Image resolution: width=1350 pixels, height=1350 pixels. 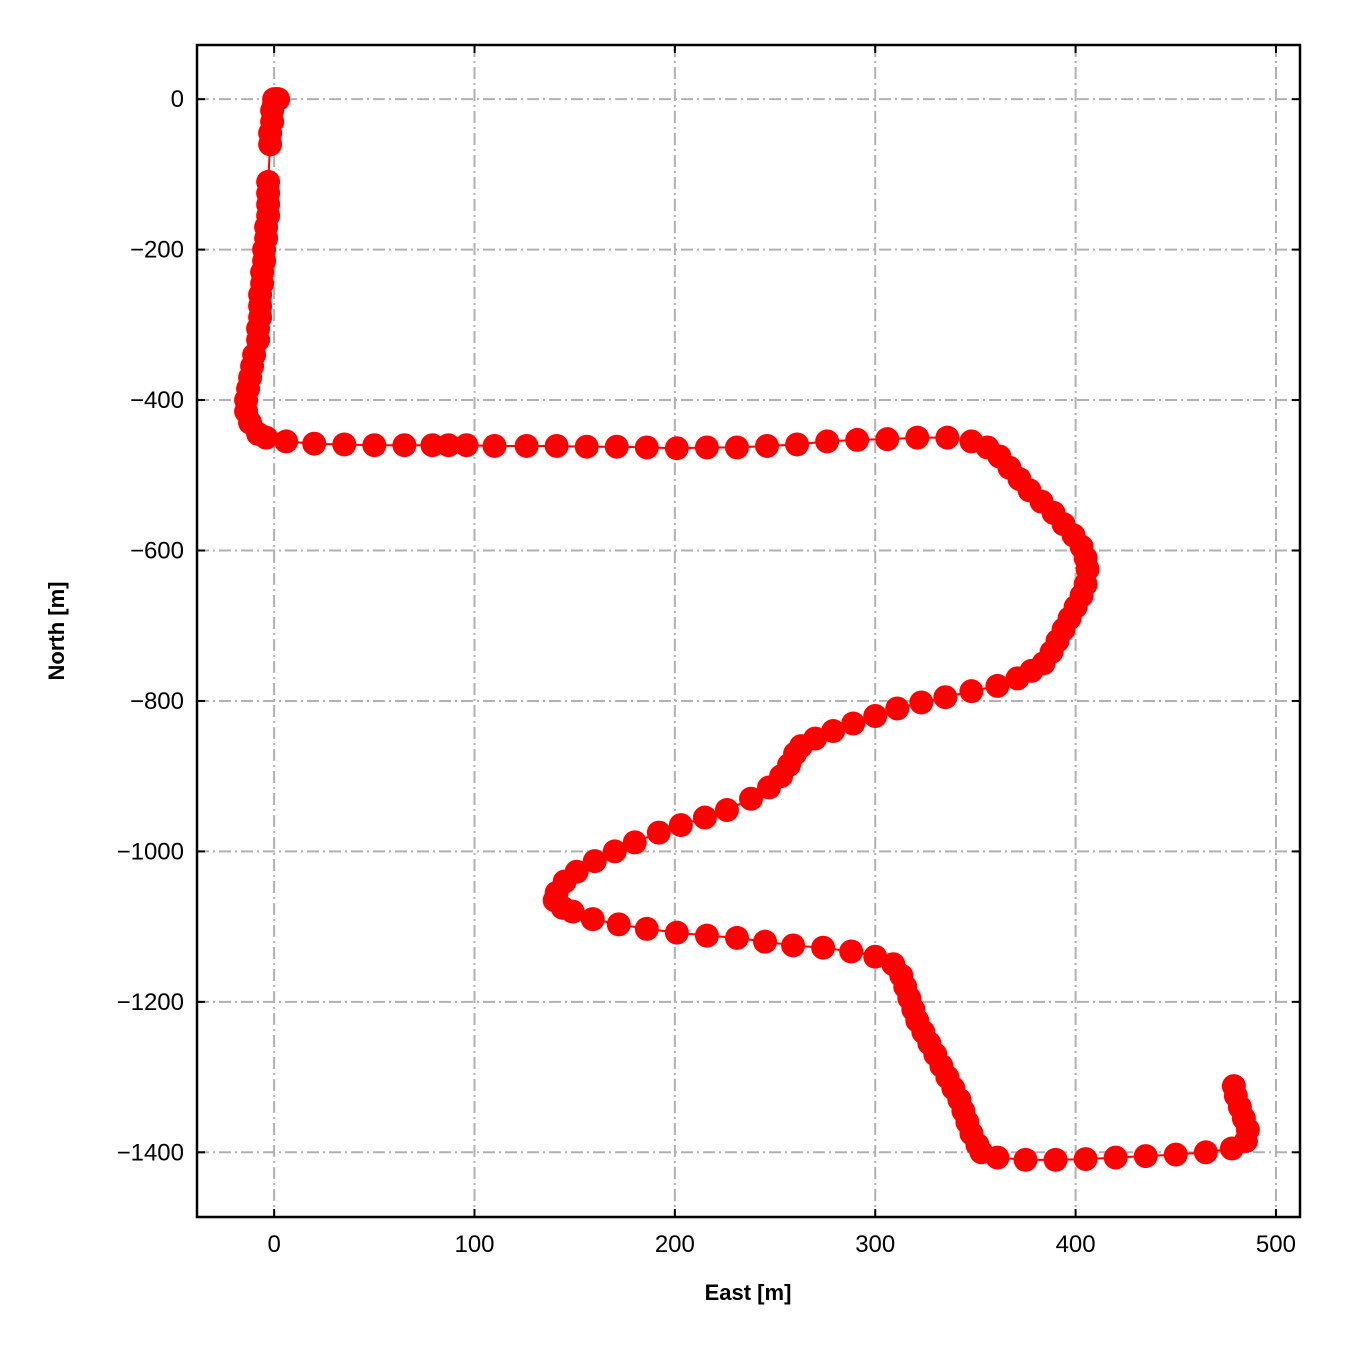 I want to click on x-axis-label: East [m], so click(x=748, y=1292).